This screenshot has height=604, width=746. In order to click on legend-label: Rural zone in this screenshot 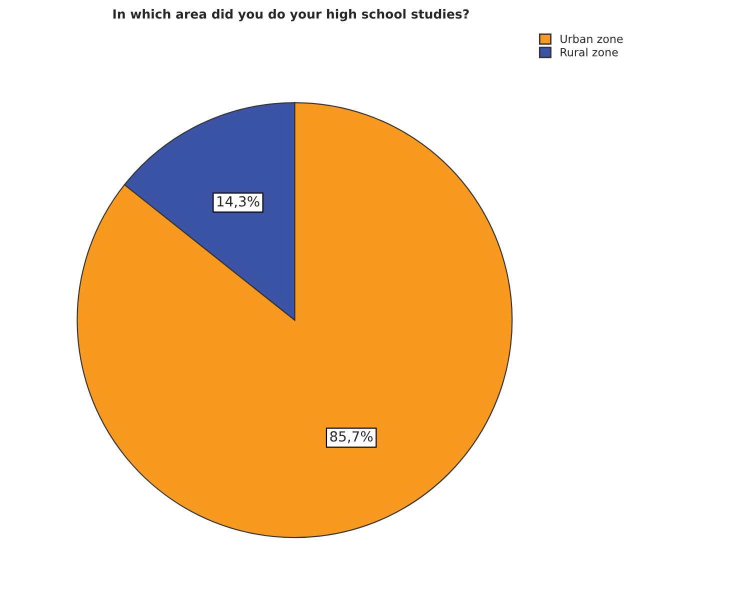, I will do `click(589, 52)`.